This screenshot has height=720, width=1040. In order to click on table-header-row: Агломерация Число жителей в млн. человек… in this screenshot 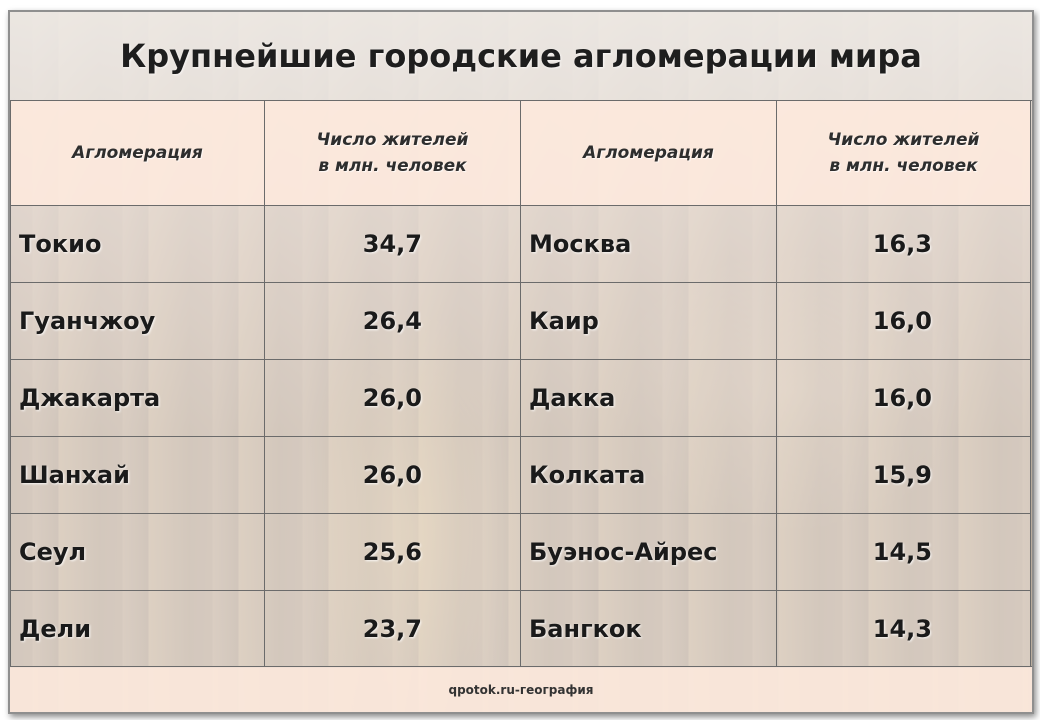, I will do `click(520, 153)`.